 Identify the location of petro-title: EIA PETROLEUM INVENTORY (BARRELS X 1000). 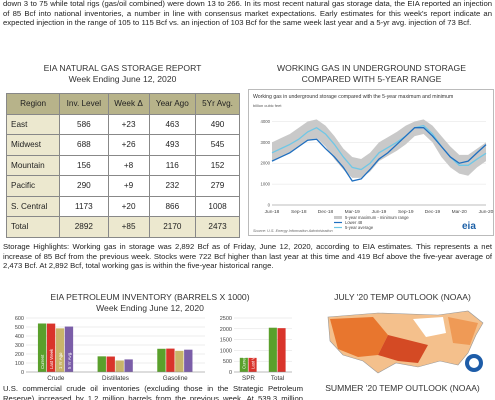
(150, 297).